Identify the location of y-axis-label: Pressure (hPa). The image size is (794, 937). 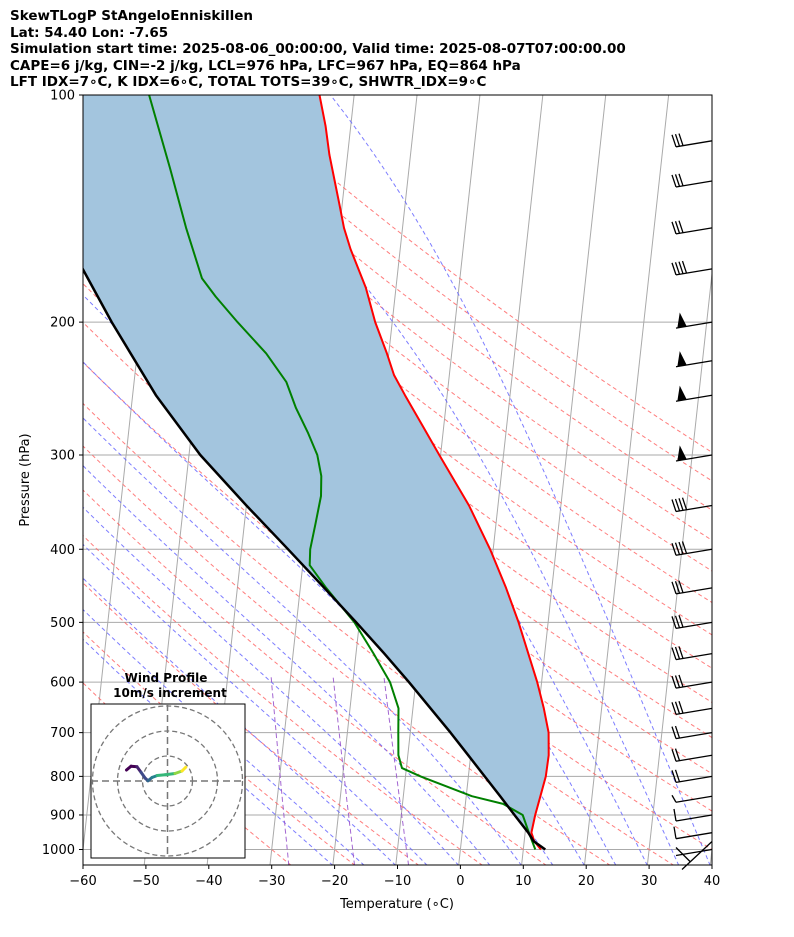
(25, 479).